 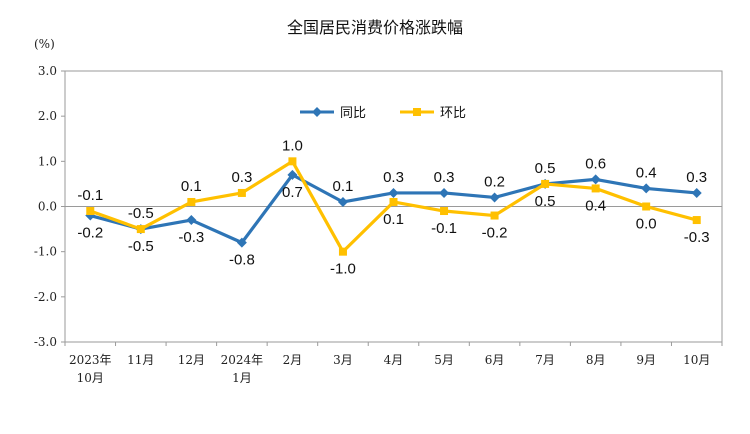 I want to click on x-tick-label: 2月, so click(x=293, y=360).